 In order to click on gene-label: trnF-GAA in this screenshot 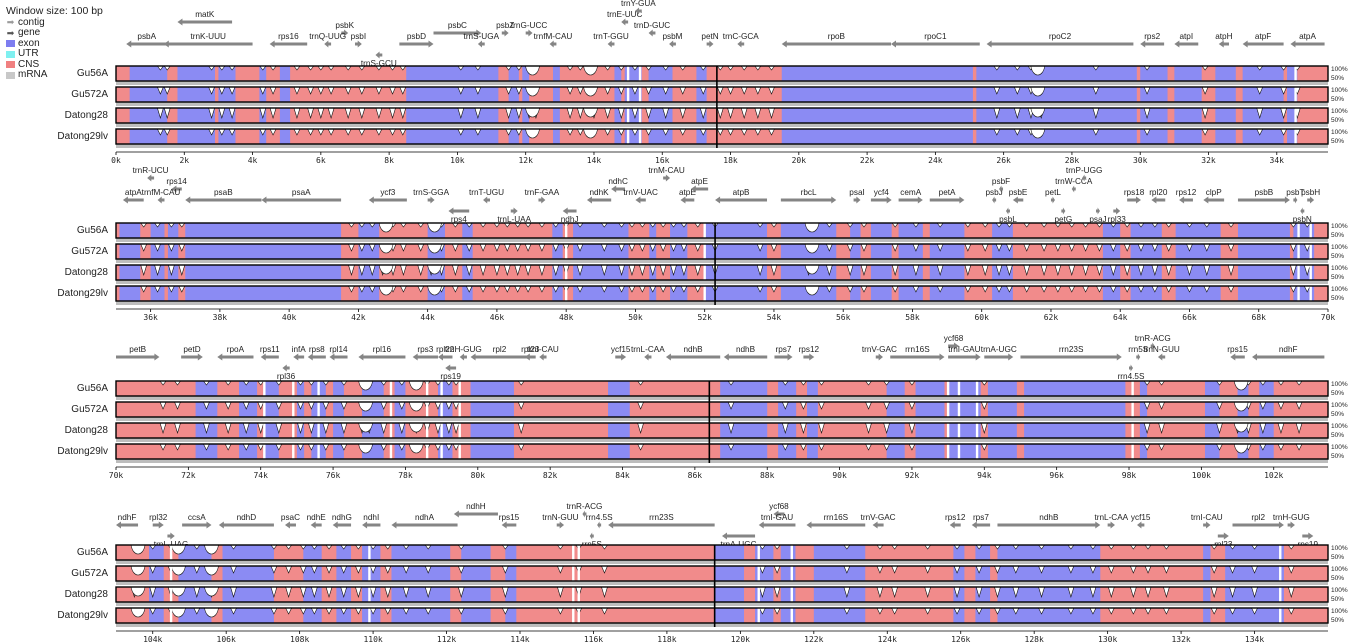, I will do `click(542, 192)`.